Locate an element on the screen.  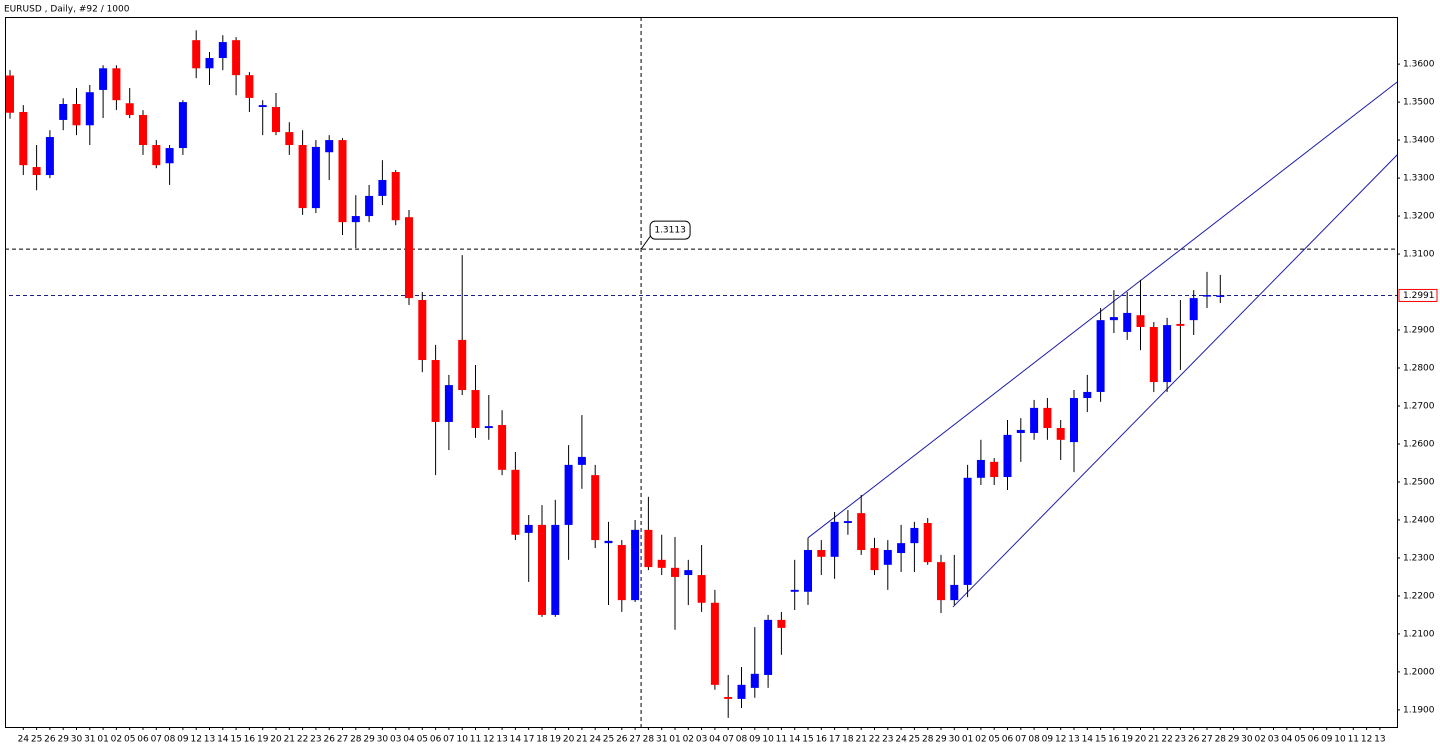
x-tick-label: 30 is located at coordinates (77, 740).